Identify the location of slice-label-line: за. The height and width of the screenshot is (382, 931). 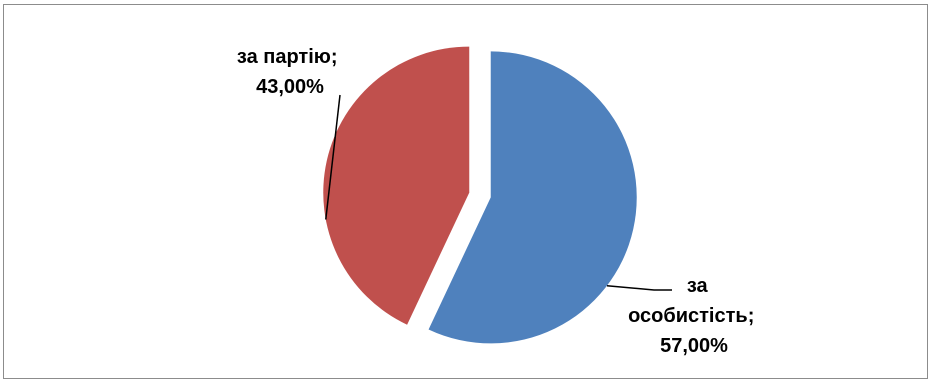
(698, 286).